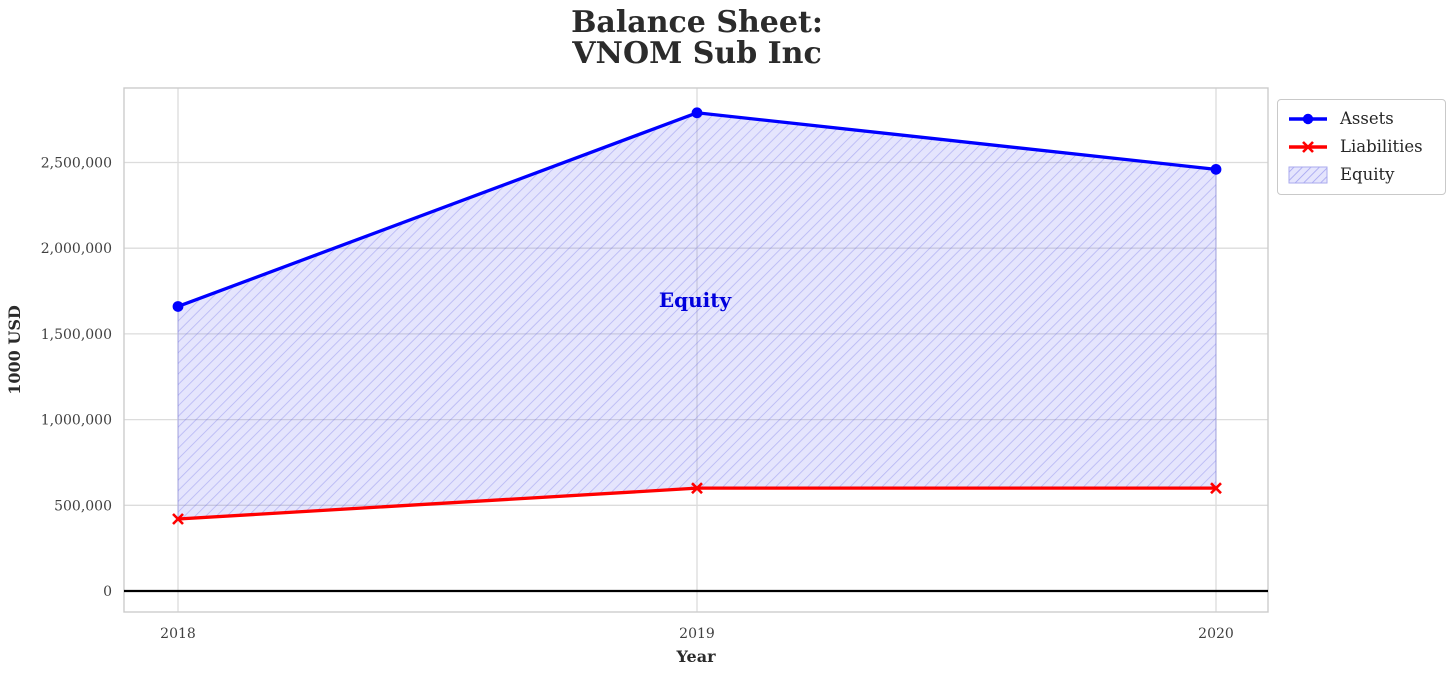 The height and width of the screenshot is (676, 1454). What do you see at coordinates (1367, 118) in the screenshot?
I see `legend-label-assets: Assets` at bounding box center [1367, 118].